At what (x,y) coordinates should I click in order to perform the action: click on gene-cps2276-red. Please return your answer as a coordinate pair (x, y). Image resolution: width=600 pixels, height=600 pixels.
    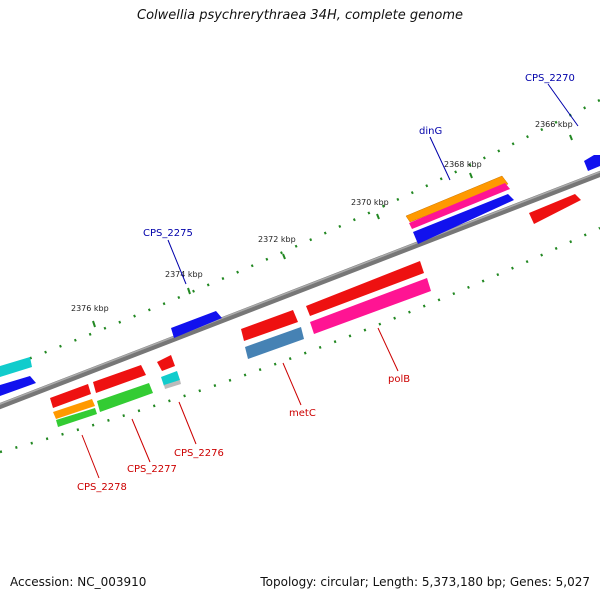
    Looking at the image, I should click on (166, 363).